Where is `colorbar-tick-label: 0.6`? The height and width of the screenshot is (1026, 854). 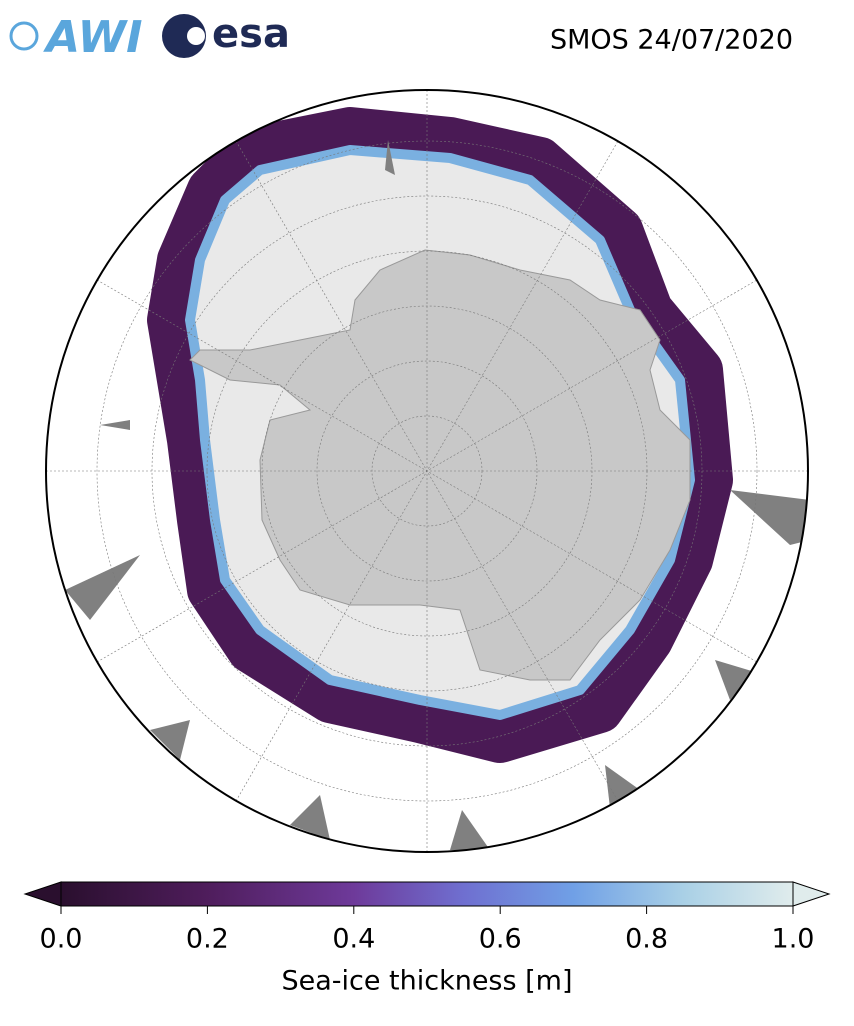
colorbar-tick-label: 0.6 is located at coordinates (500, 939).